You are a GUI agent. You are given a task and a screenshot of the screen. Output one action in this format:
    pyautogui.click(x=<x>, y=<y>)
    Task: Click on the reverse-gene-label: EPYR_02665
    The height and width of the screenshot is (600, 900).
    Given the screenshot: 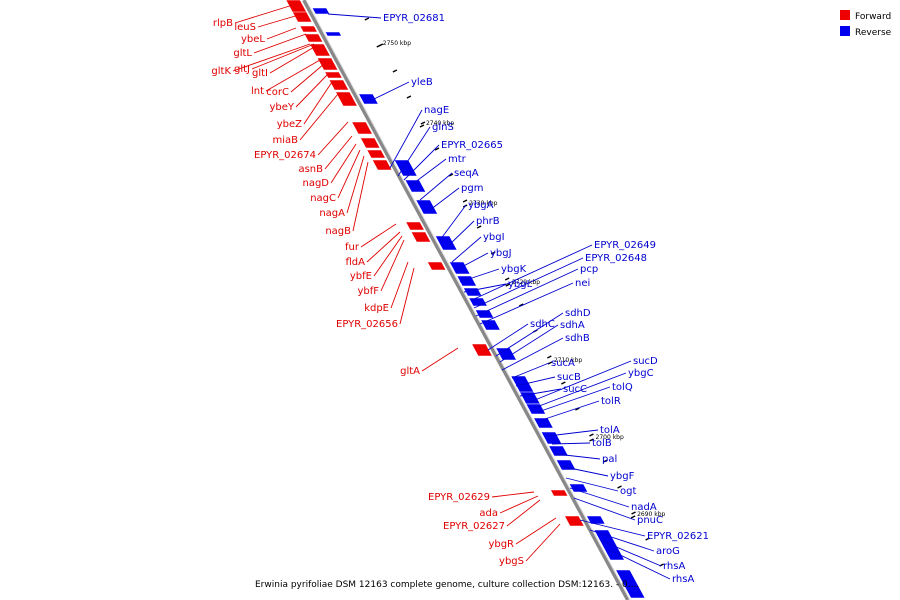 What is the action you would take?
    pyautogui.click(x=472, y=145)
    